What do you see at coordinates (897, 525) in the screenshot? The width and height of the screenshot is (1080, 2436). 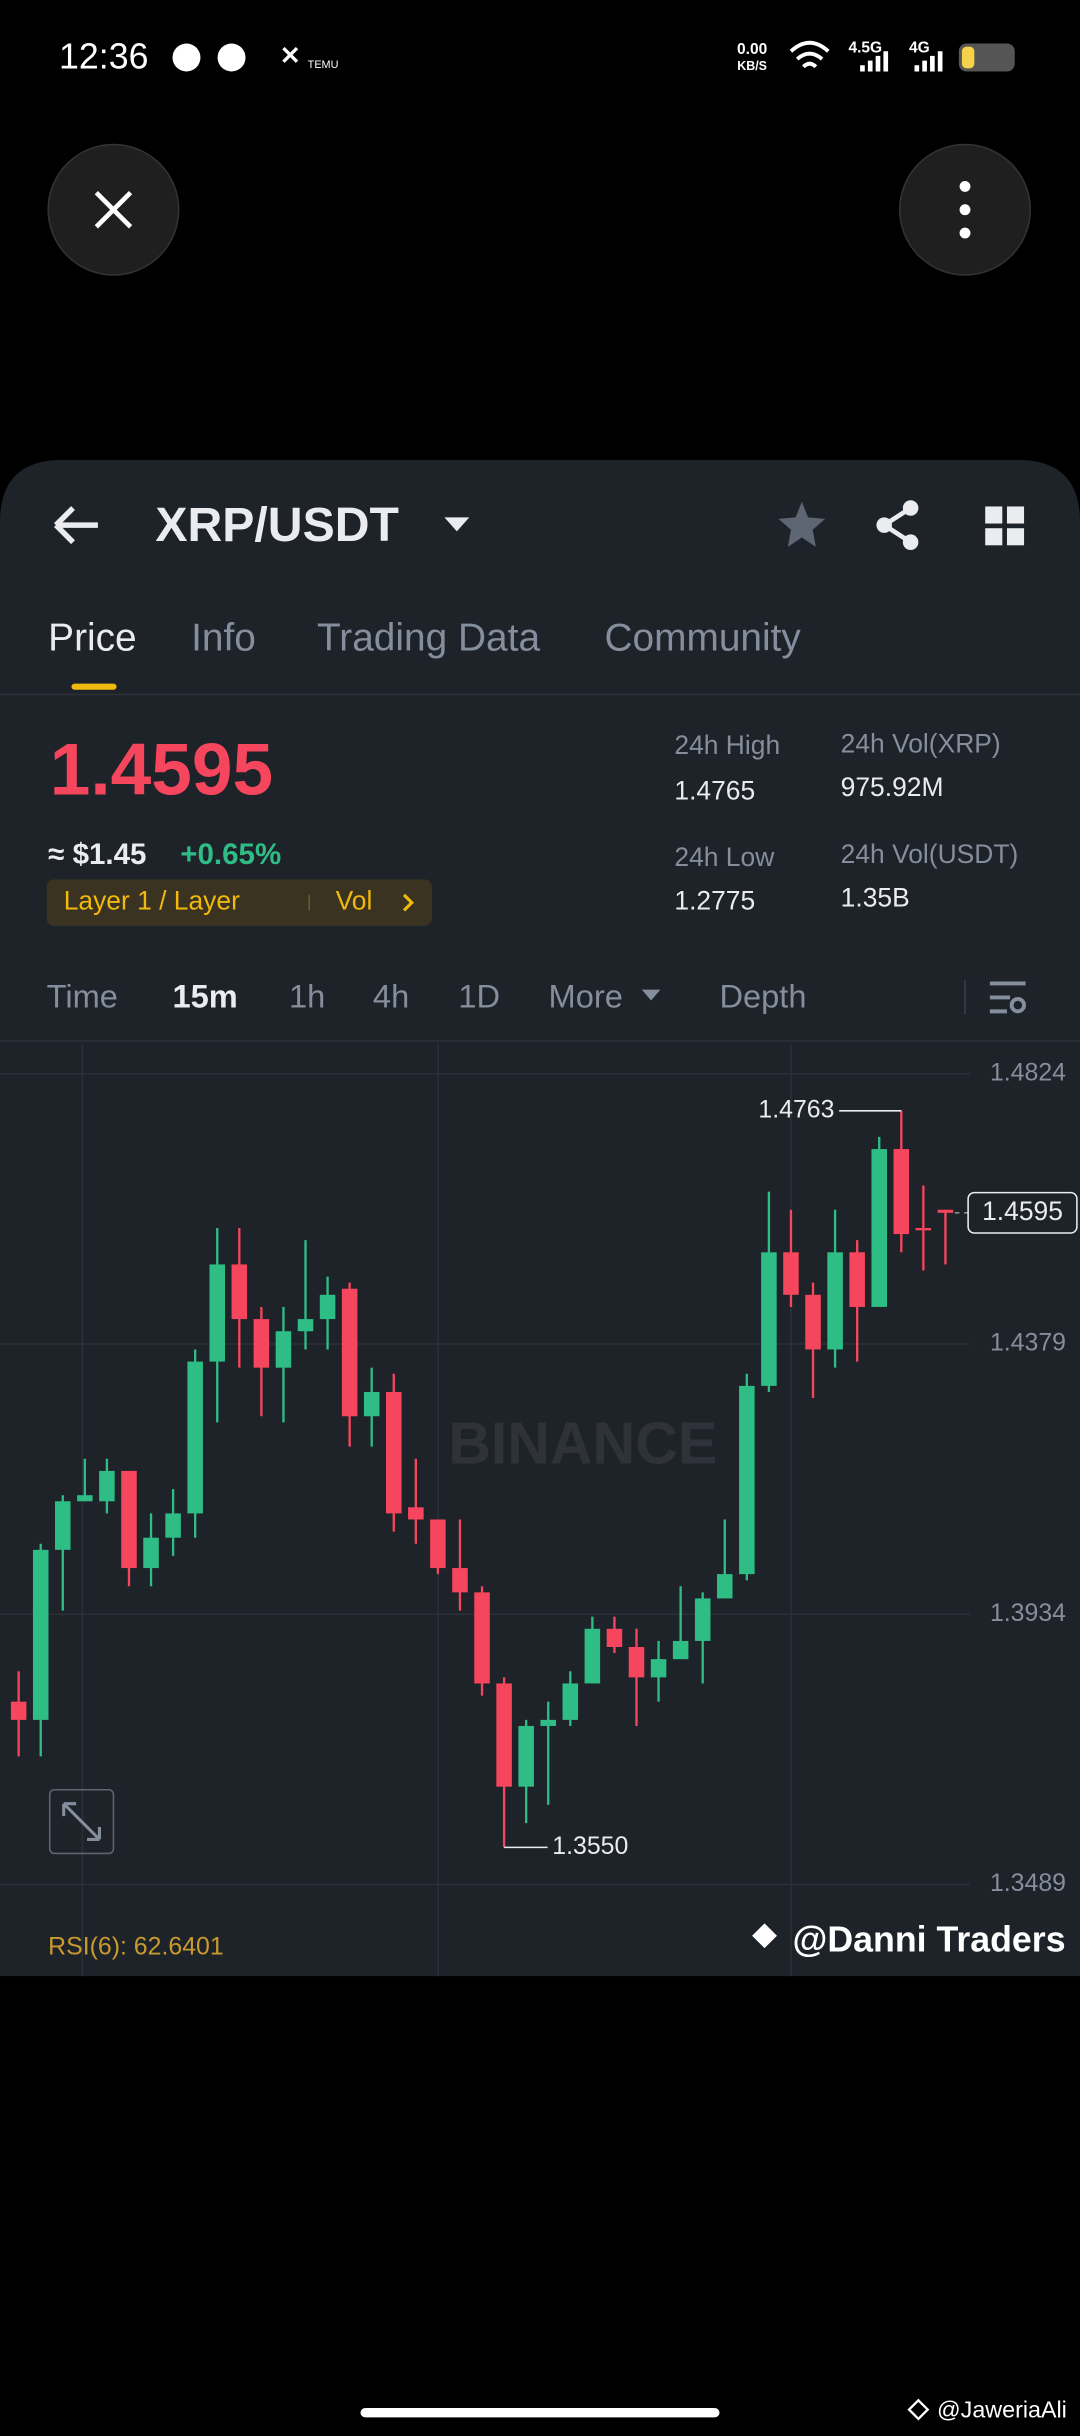 I see `share-button` at bounding box center [897, 525].